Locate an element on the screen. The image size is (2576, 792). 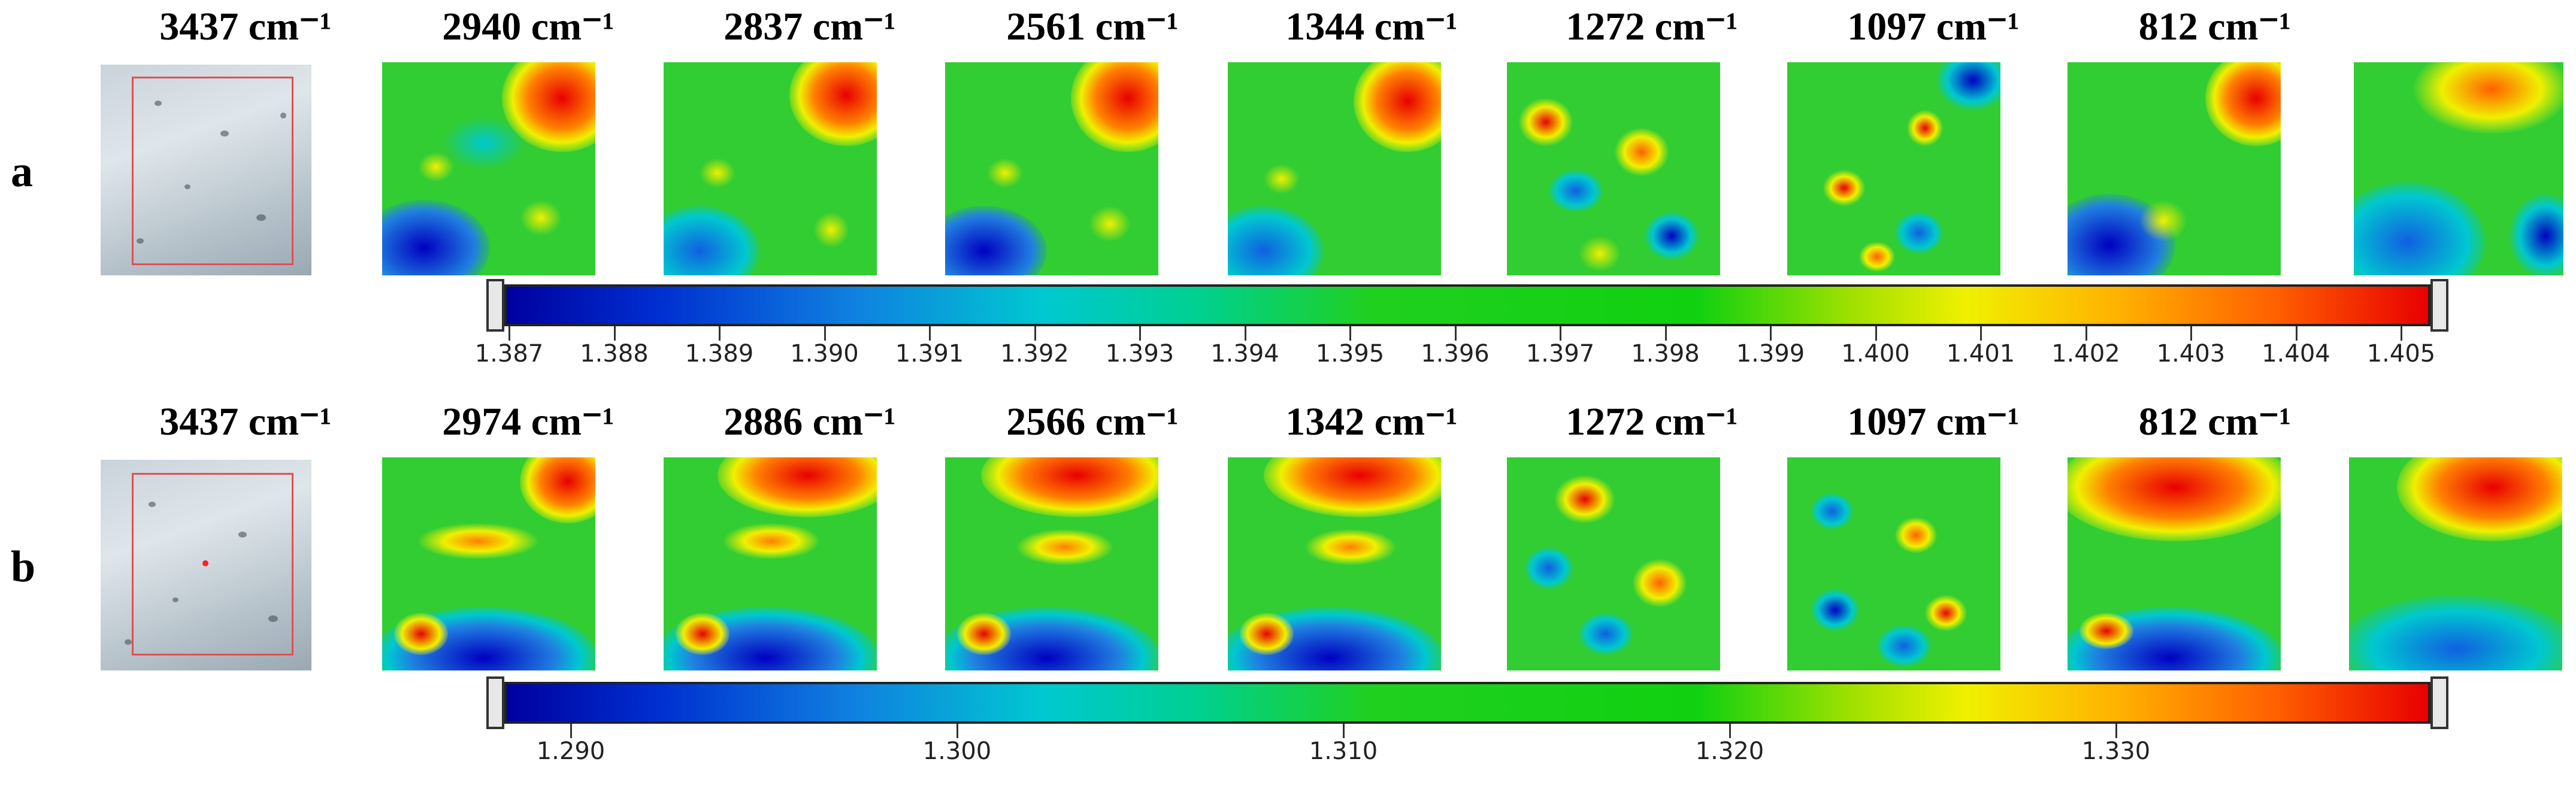
colorbar-tick-label: 1.330 is located at coordinates (2116, 751).